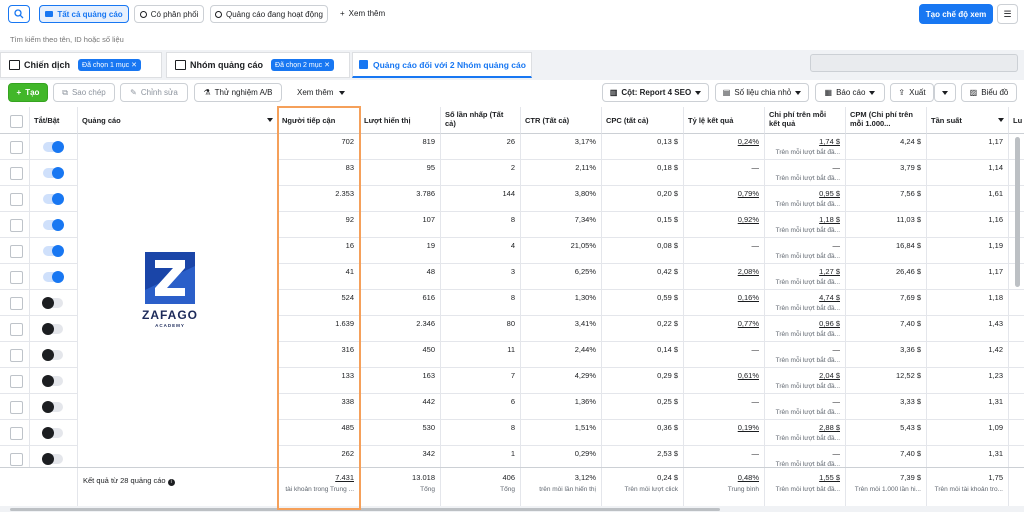 The height and width of the screenshot is (512, 1024). Describe the element at coordinates (912, 92) in the screenshot. I see `export-button: ⇪ Xuất` at that location.